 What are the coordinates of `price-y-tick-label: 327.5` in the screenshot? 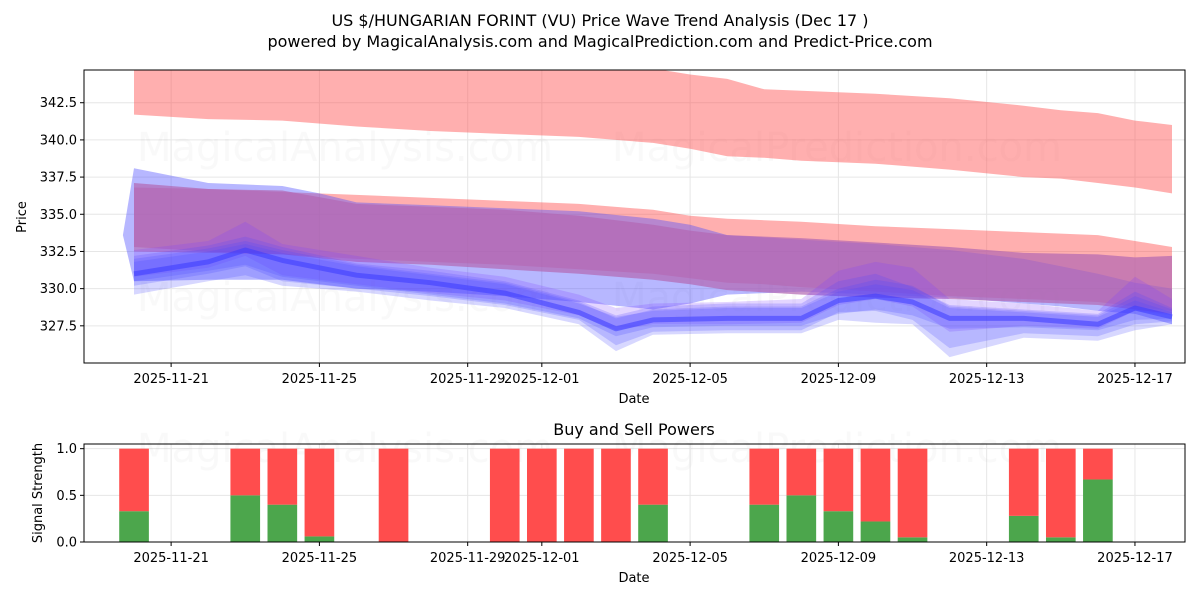 It's located at (58, 326).